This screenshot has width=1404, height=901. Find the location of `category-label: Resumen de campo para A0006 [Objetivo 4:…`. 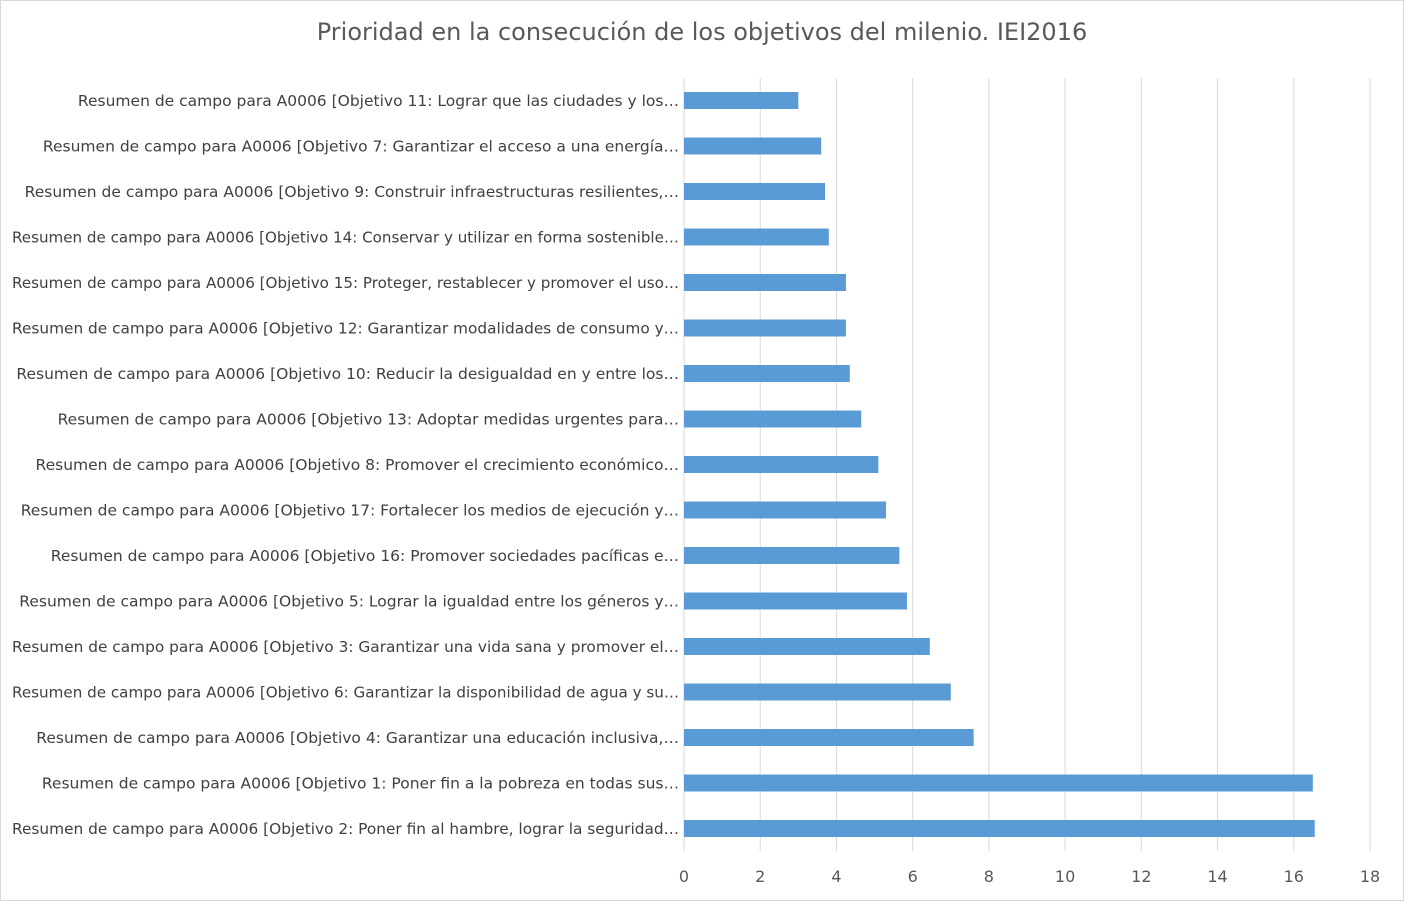

category-label: Resumen de campo para A0006 [Objetivo 4:… is located at coordinates (357, 738).